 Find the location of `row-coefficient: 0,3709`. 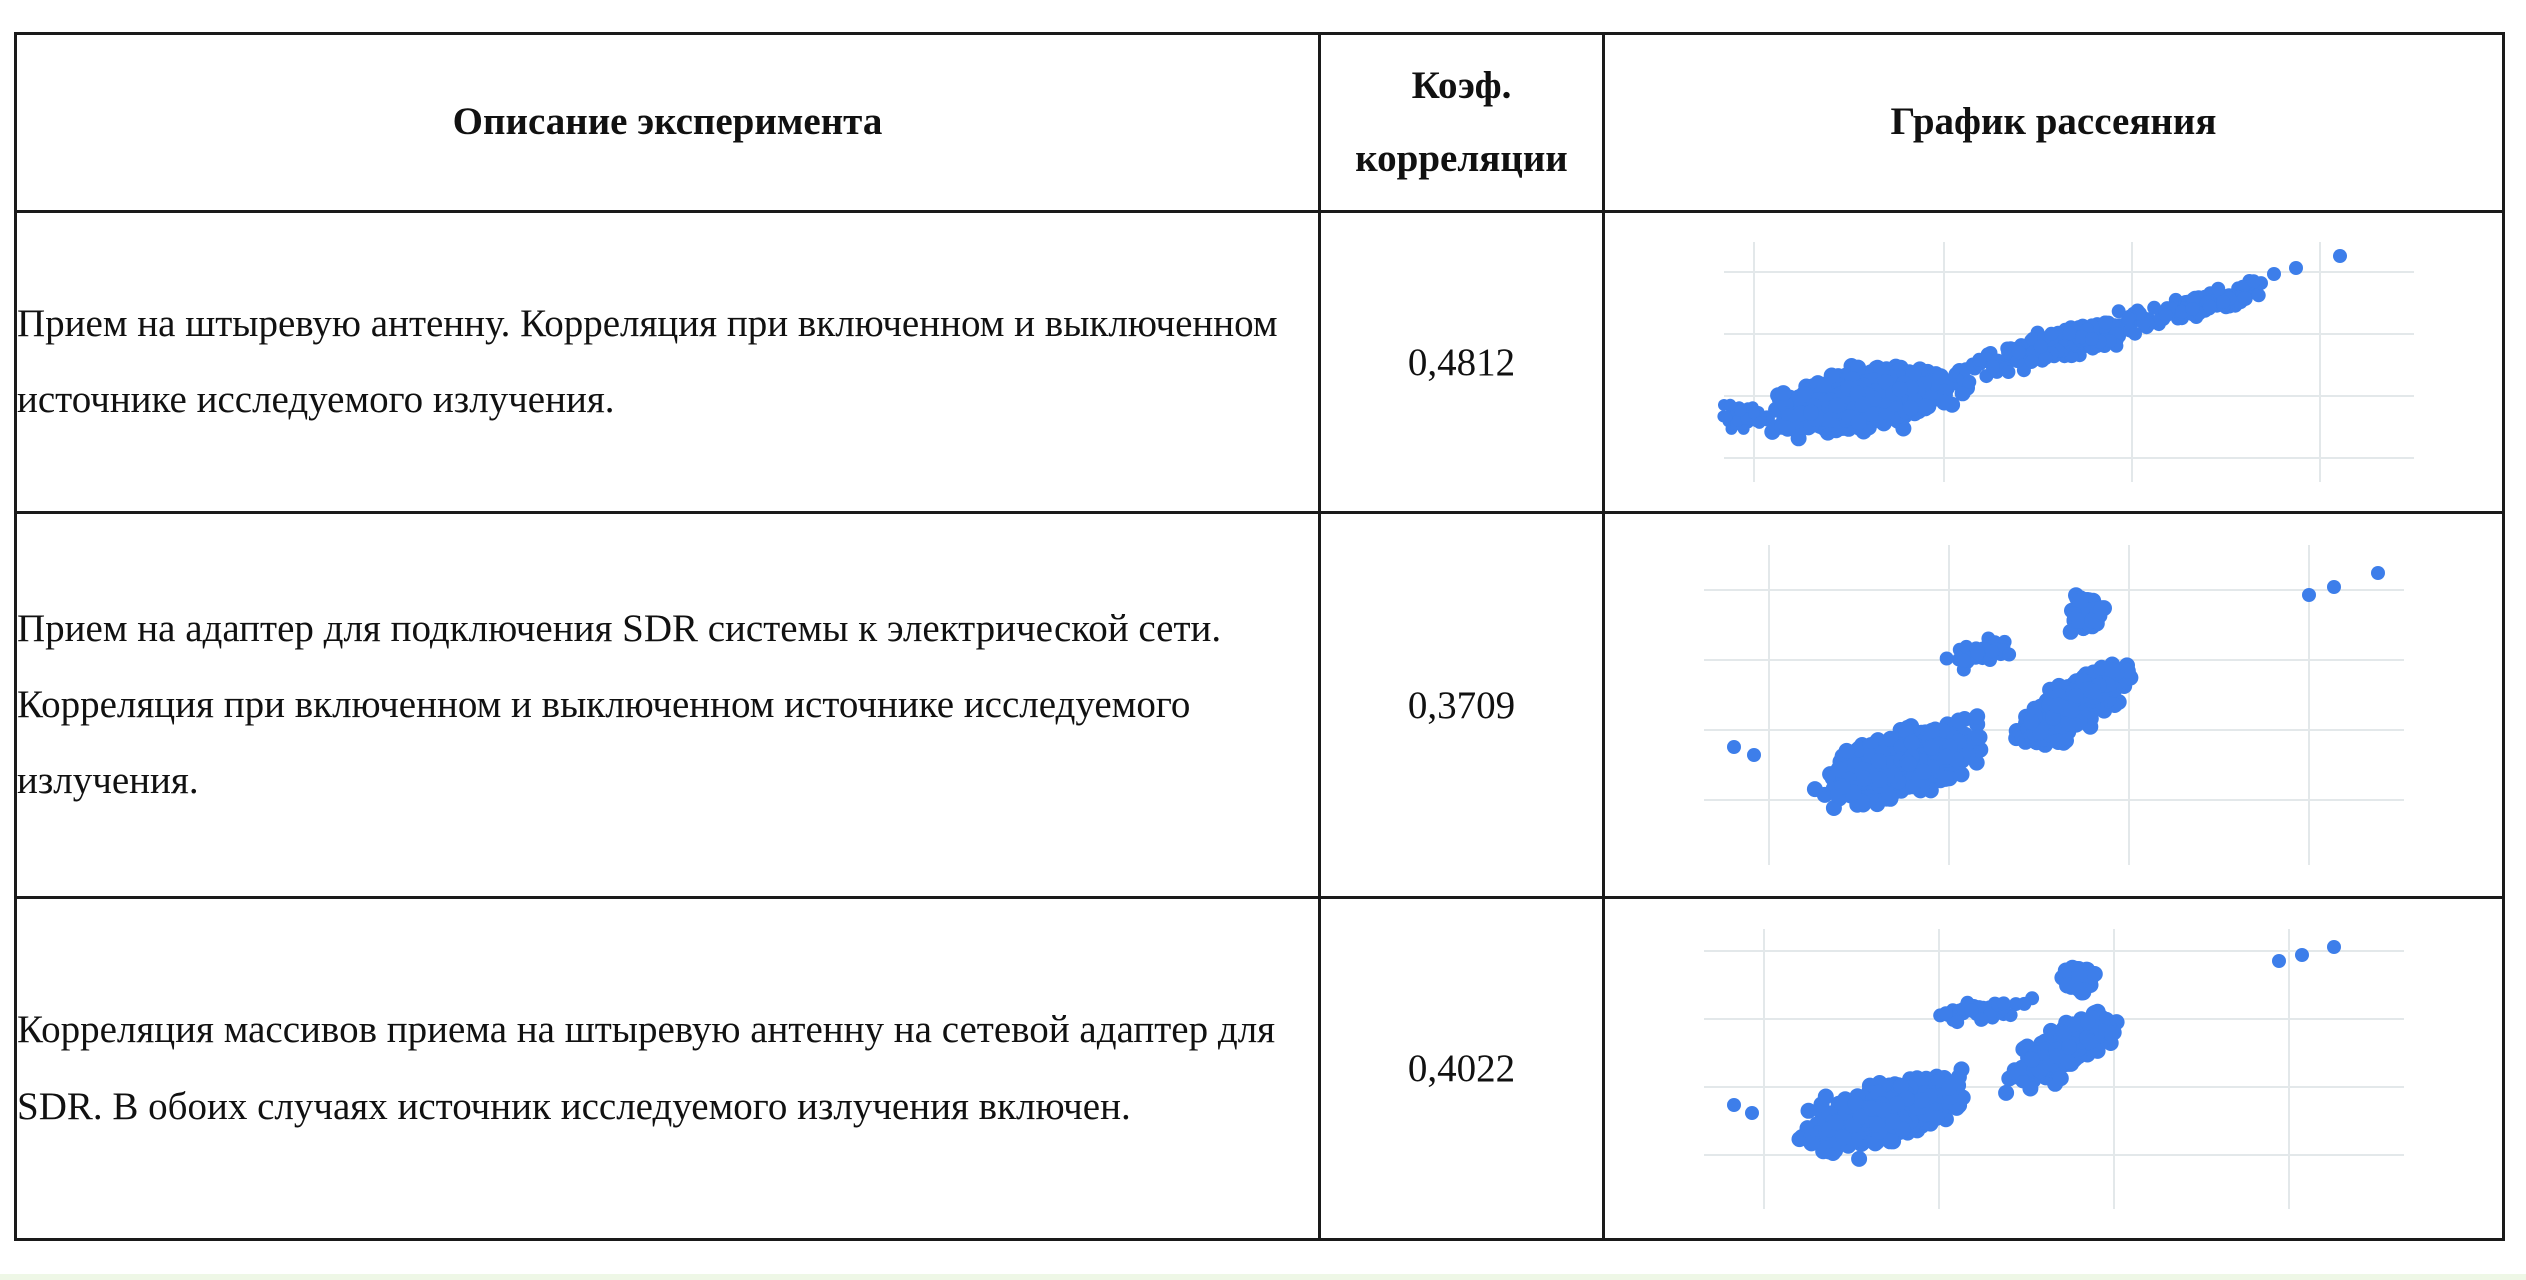

row-coefficient: 0,3709 is located at coordinates (1461, 705).